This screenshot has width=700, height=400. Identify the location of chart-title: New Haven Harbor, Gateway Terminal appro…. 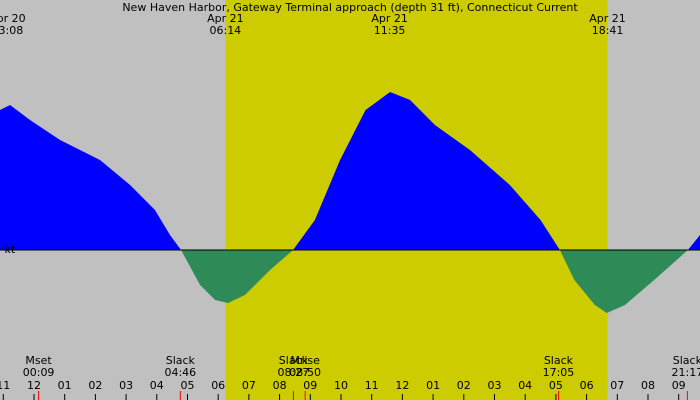
(350, 7).